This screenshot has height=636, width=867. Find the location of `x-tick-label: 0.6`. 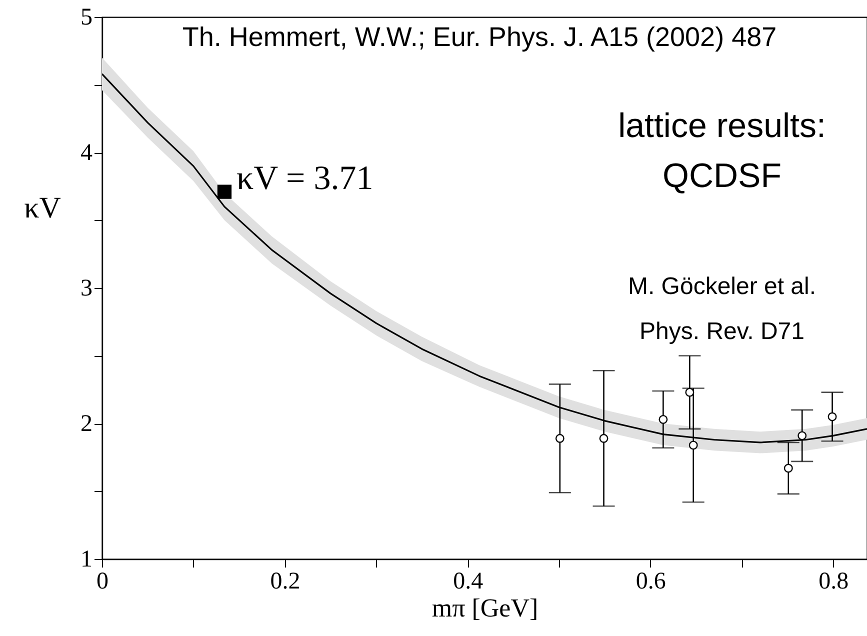

x-tick-label: 0.6 is located at coordinates (651, 581).